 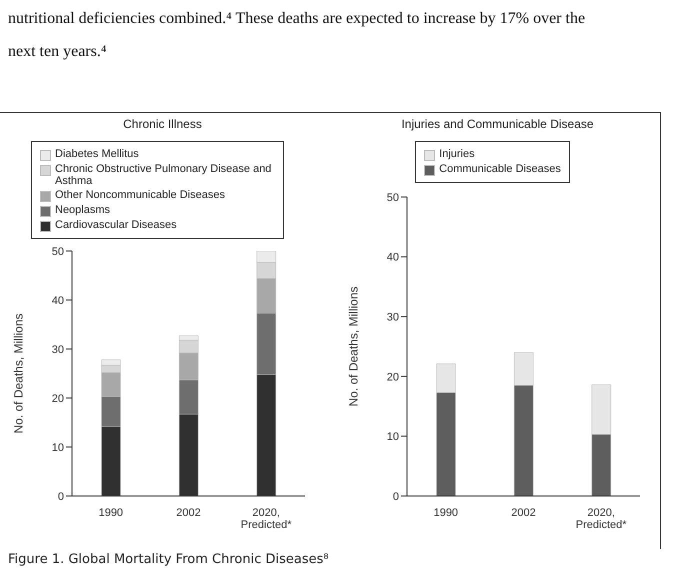 What do you see at coordinates (116, 225) in the screenshot?
I see `legend-label: Cardiovascular Diseases` at bounding box center [116, 225].